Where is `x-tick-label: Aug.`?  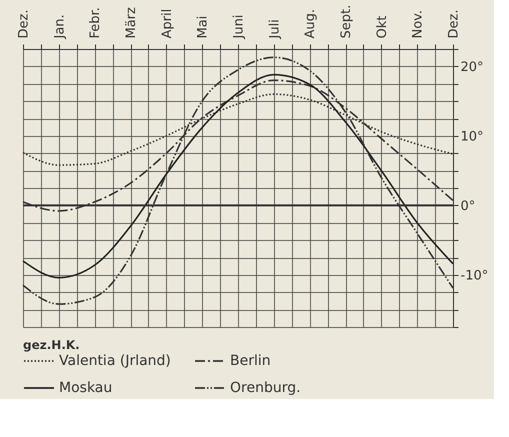 x-tick-label: Aug. is located at coordinates (310, 23).